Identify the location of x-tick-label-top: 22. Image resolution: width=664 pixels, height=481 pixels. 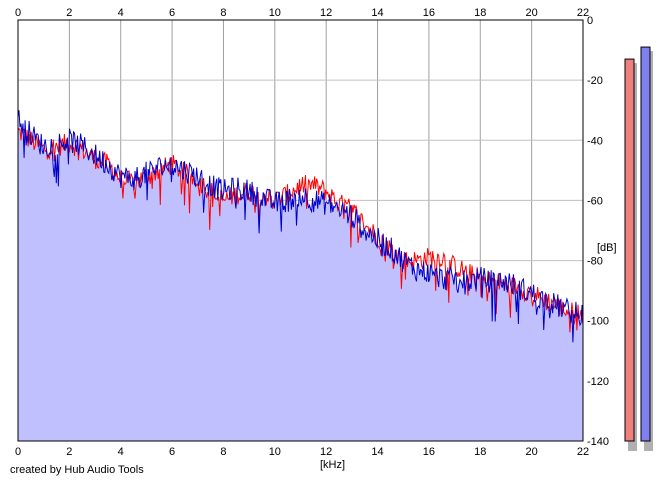
(583, 13).